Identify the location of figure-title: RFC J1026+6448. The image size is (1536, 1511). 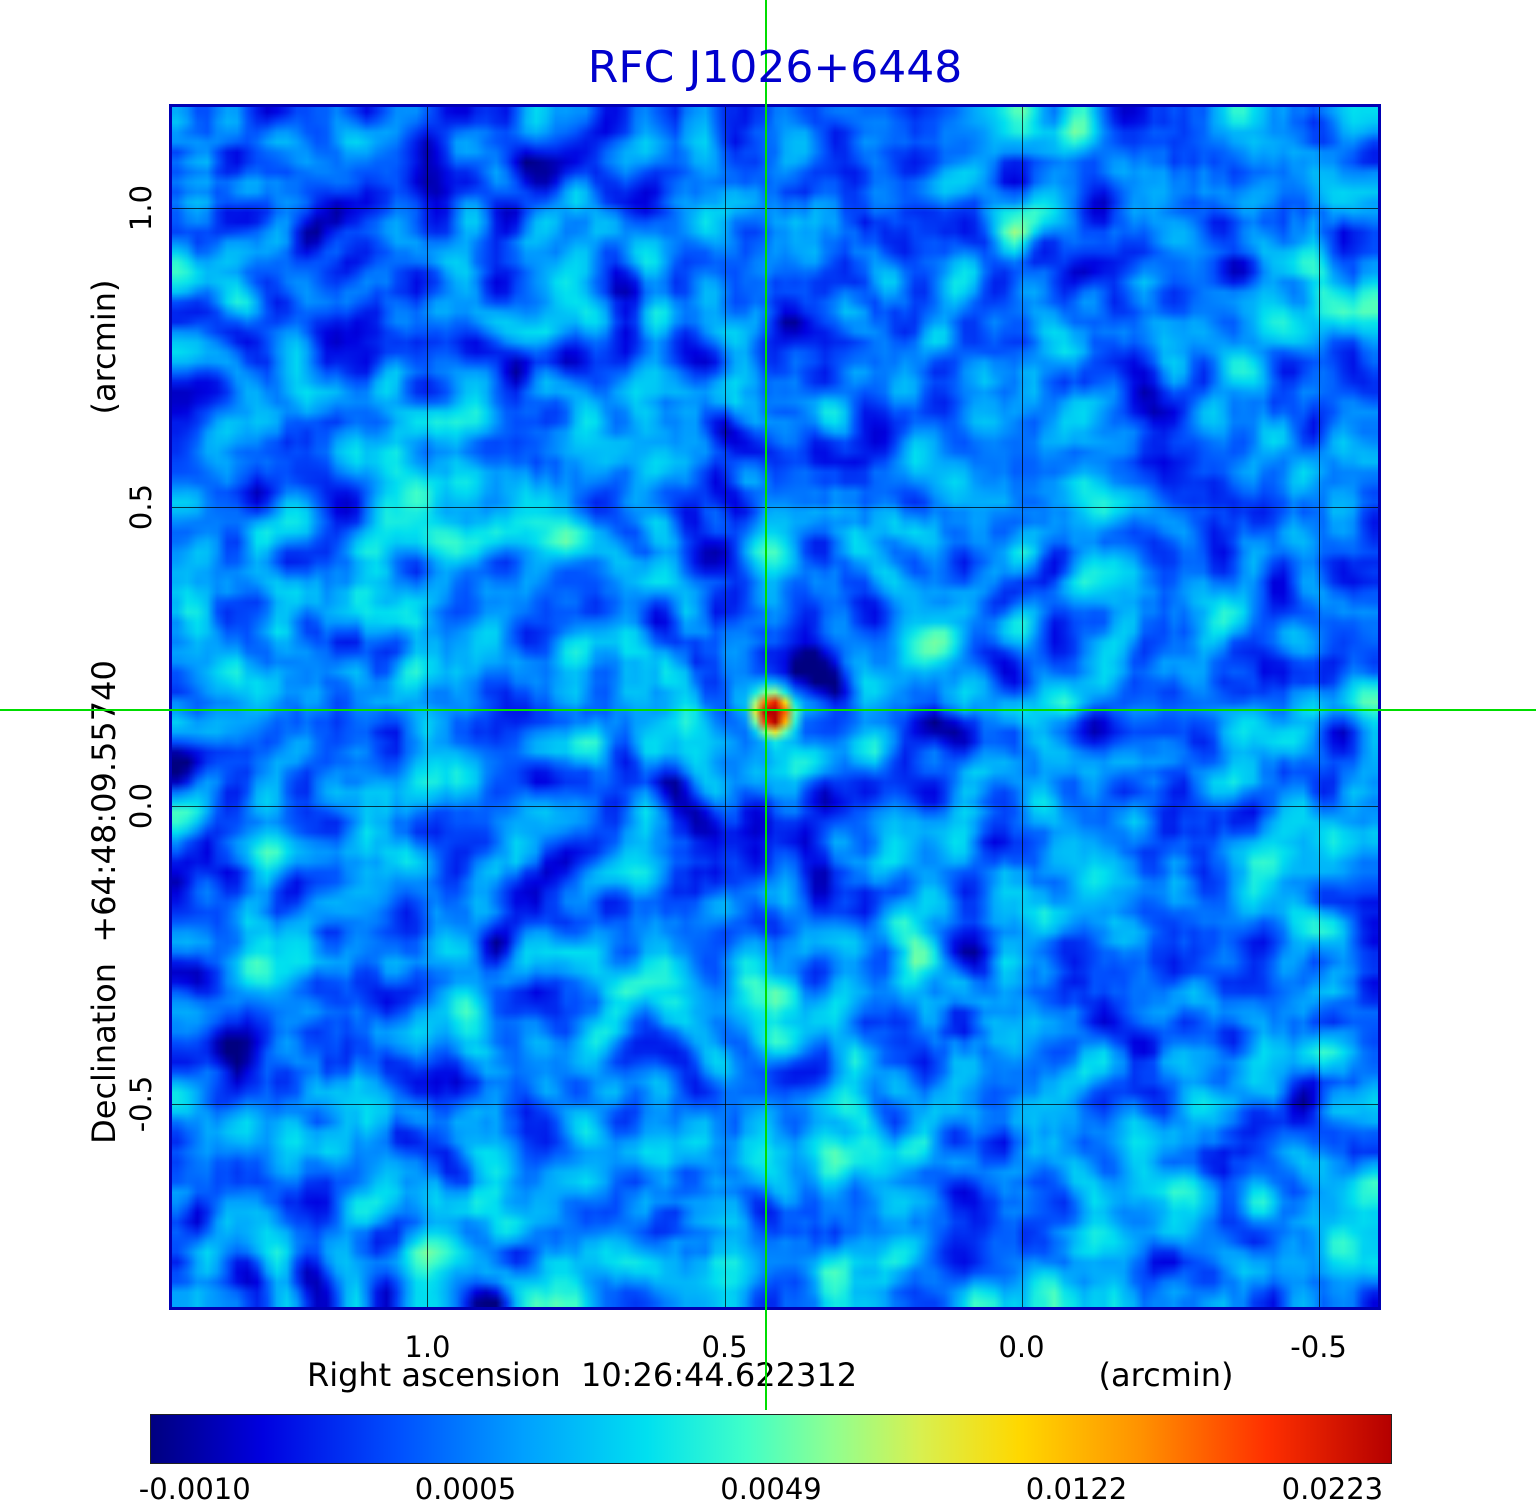
(775, 67).